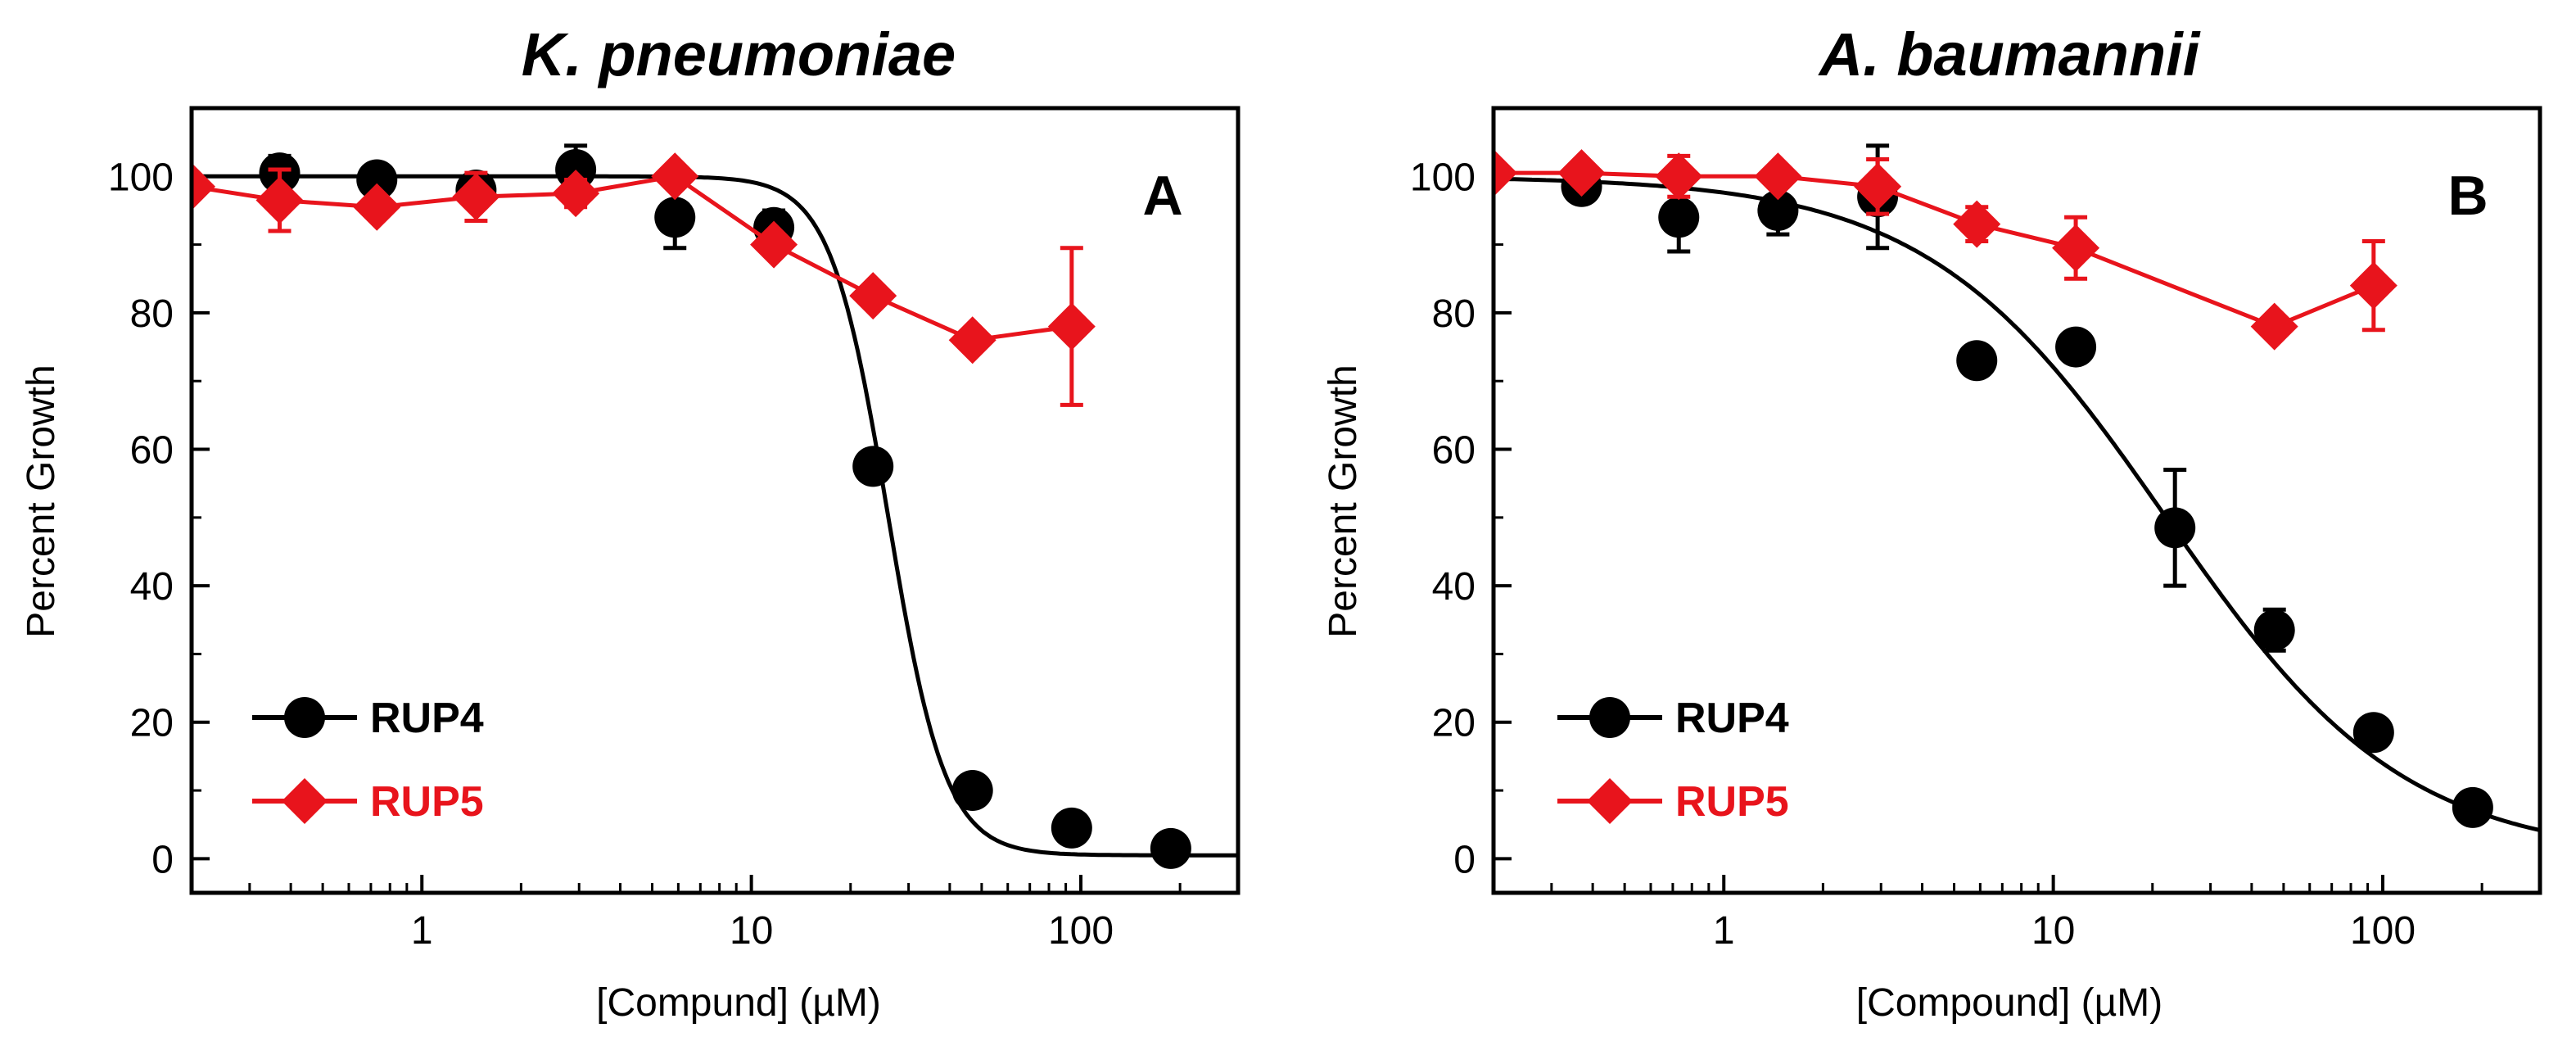 Image resolution: width=2576 pixels, height=1055 pixels. Describe the element at coordinates (2009, 54) in the screenshot. I see `panel-b-title: A. baumannii` at that location.